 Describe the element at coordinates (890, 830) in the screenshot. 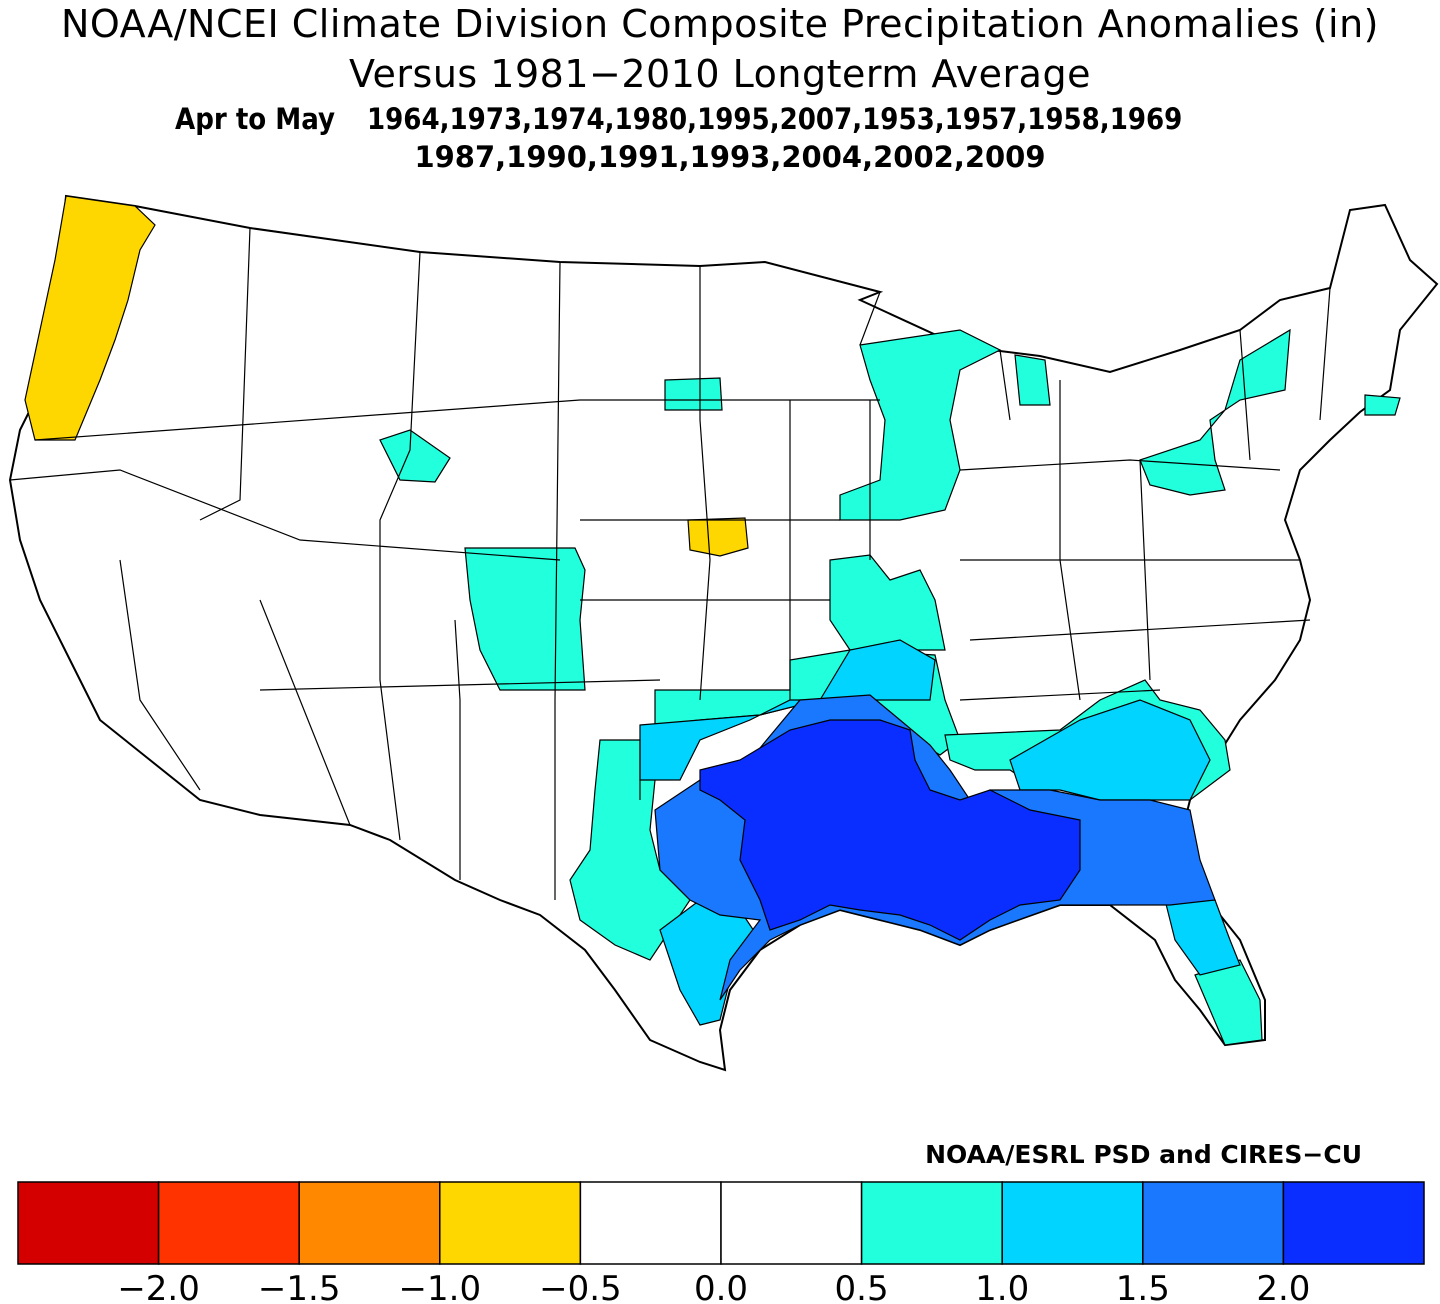

I see `lower-mississippi-core-wet` at that location.